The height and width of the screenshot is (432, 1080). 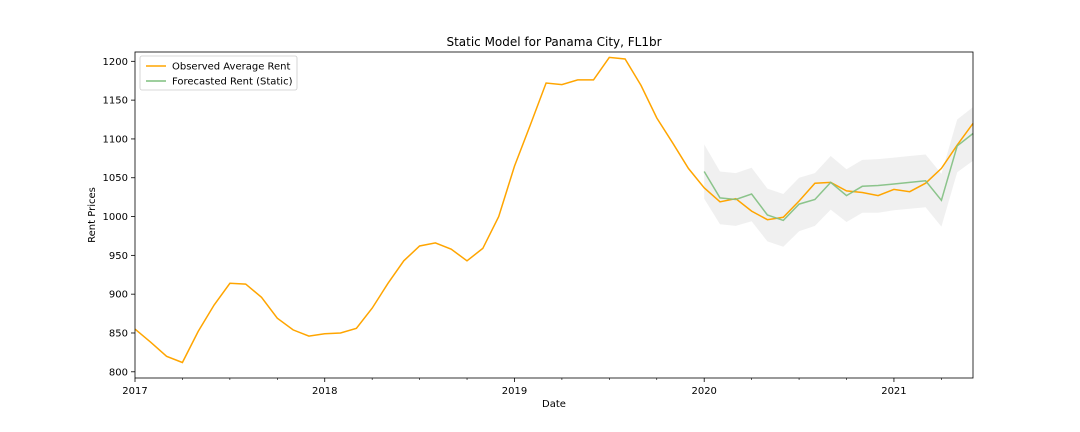 I want to click on confidence-band-layer, so click(x=838, y=177).